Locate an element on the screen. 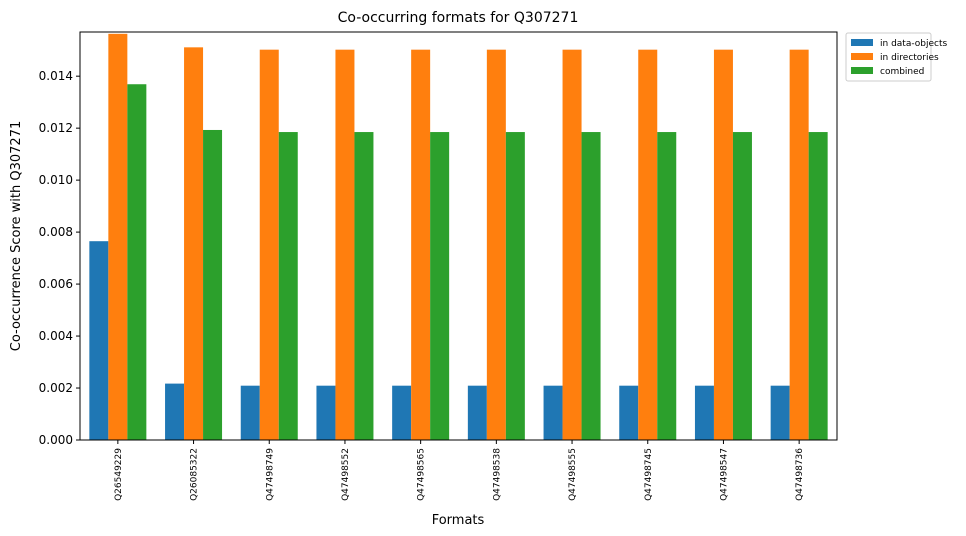 The height and width of the screenshot is (536, 966). legend-label: in data-objects is located at coordinates (913, 44).